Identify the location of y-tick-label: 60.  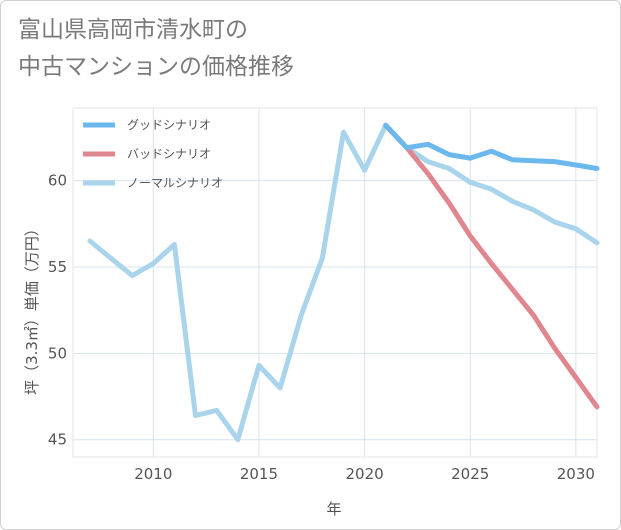
(57, 181).